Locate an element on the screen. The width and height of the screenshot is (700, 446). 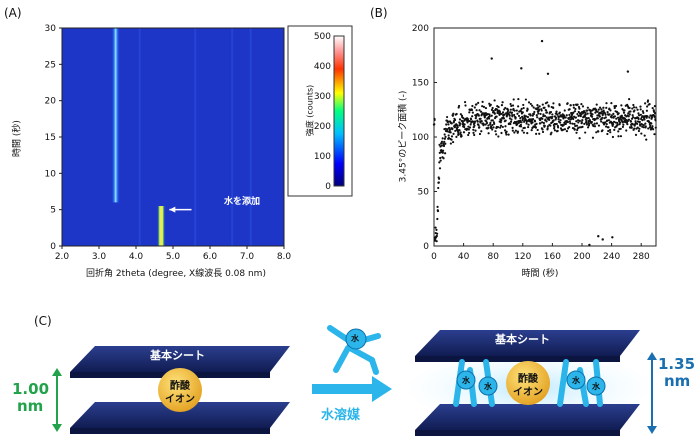
scatter-xtick-label: 200 is located at coordinates (581, 257).